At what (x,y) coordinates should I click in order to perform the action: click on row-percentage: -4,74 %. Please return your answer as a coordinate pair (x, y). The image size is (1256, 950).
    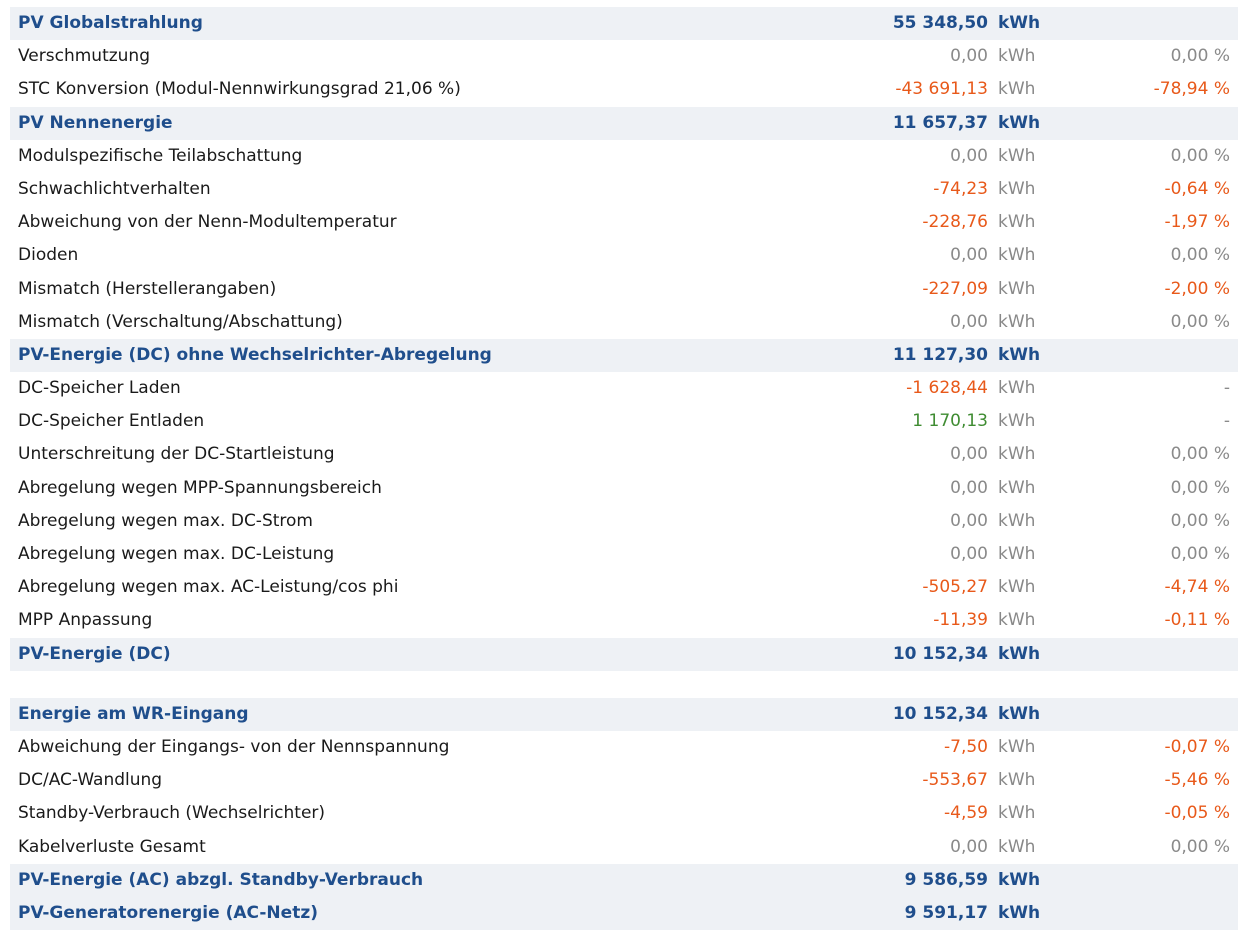
    Looking at the image, I should click on (1197, 587).